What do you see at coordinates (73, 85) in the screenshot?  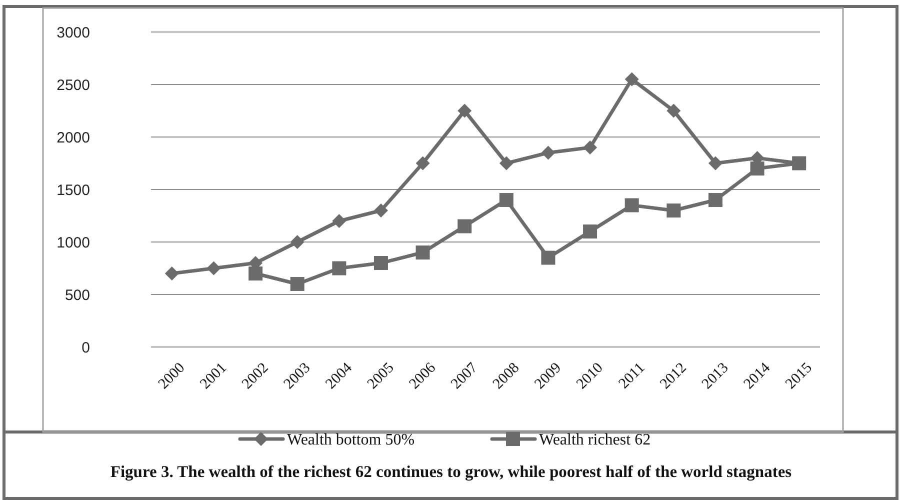 I see `y-tick-label: 2500` at bounding box center [73, 85].